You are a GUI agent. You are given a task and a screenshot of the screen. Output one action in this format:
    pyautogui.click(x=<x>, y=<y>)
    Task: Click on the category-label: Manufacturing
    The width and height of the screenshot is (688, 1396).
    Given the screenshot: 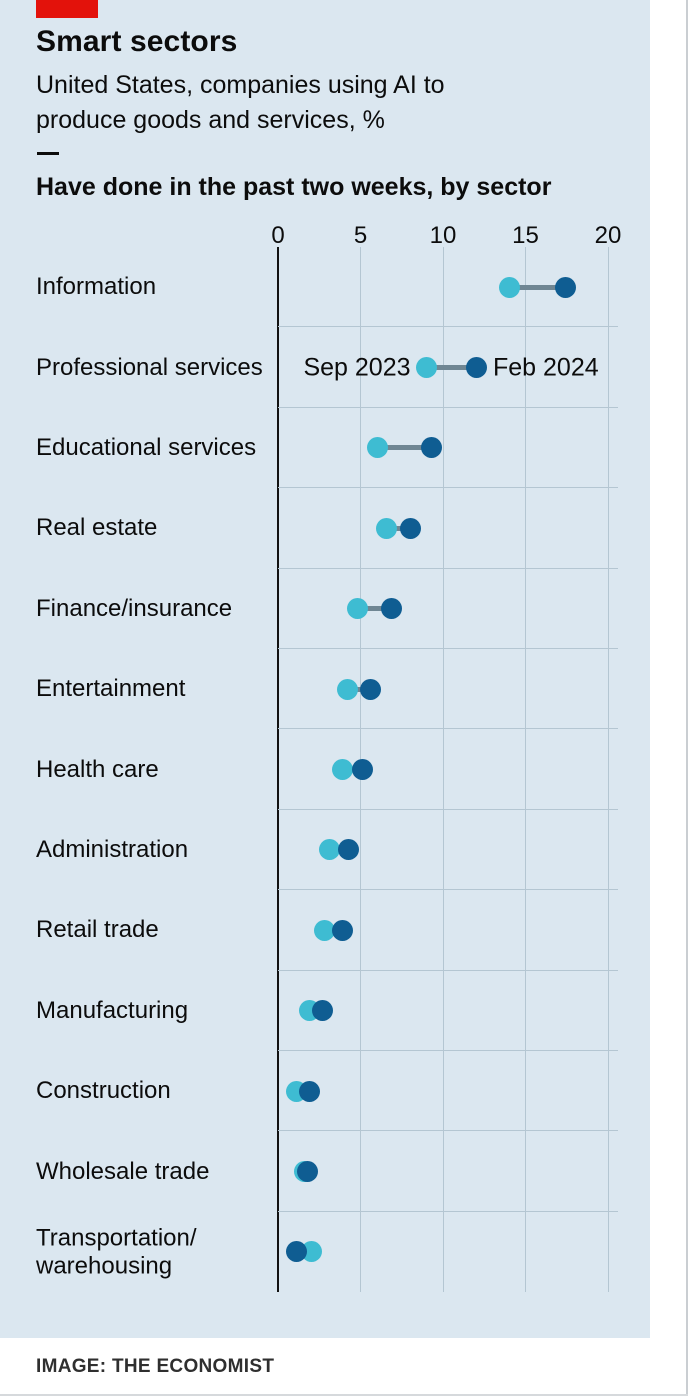 What is the action you would take?
    pyautogui.click(x=112, y=1010)
    